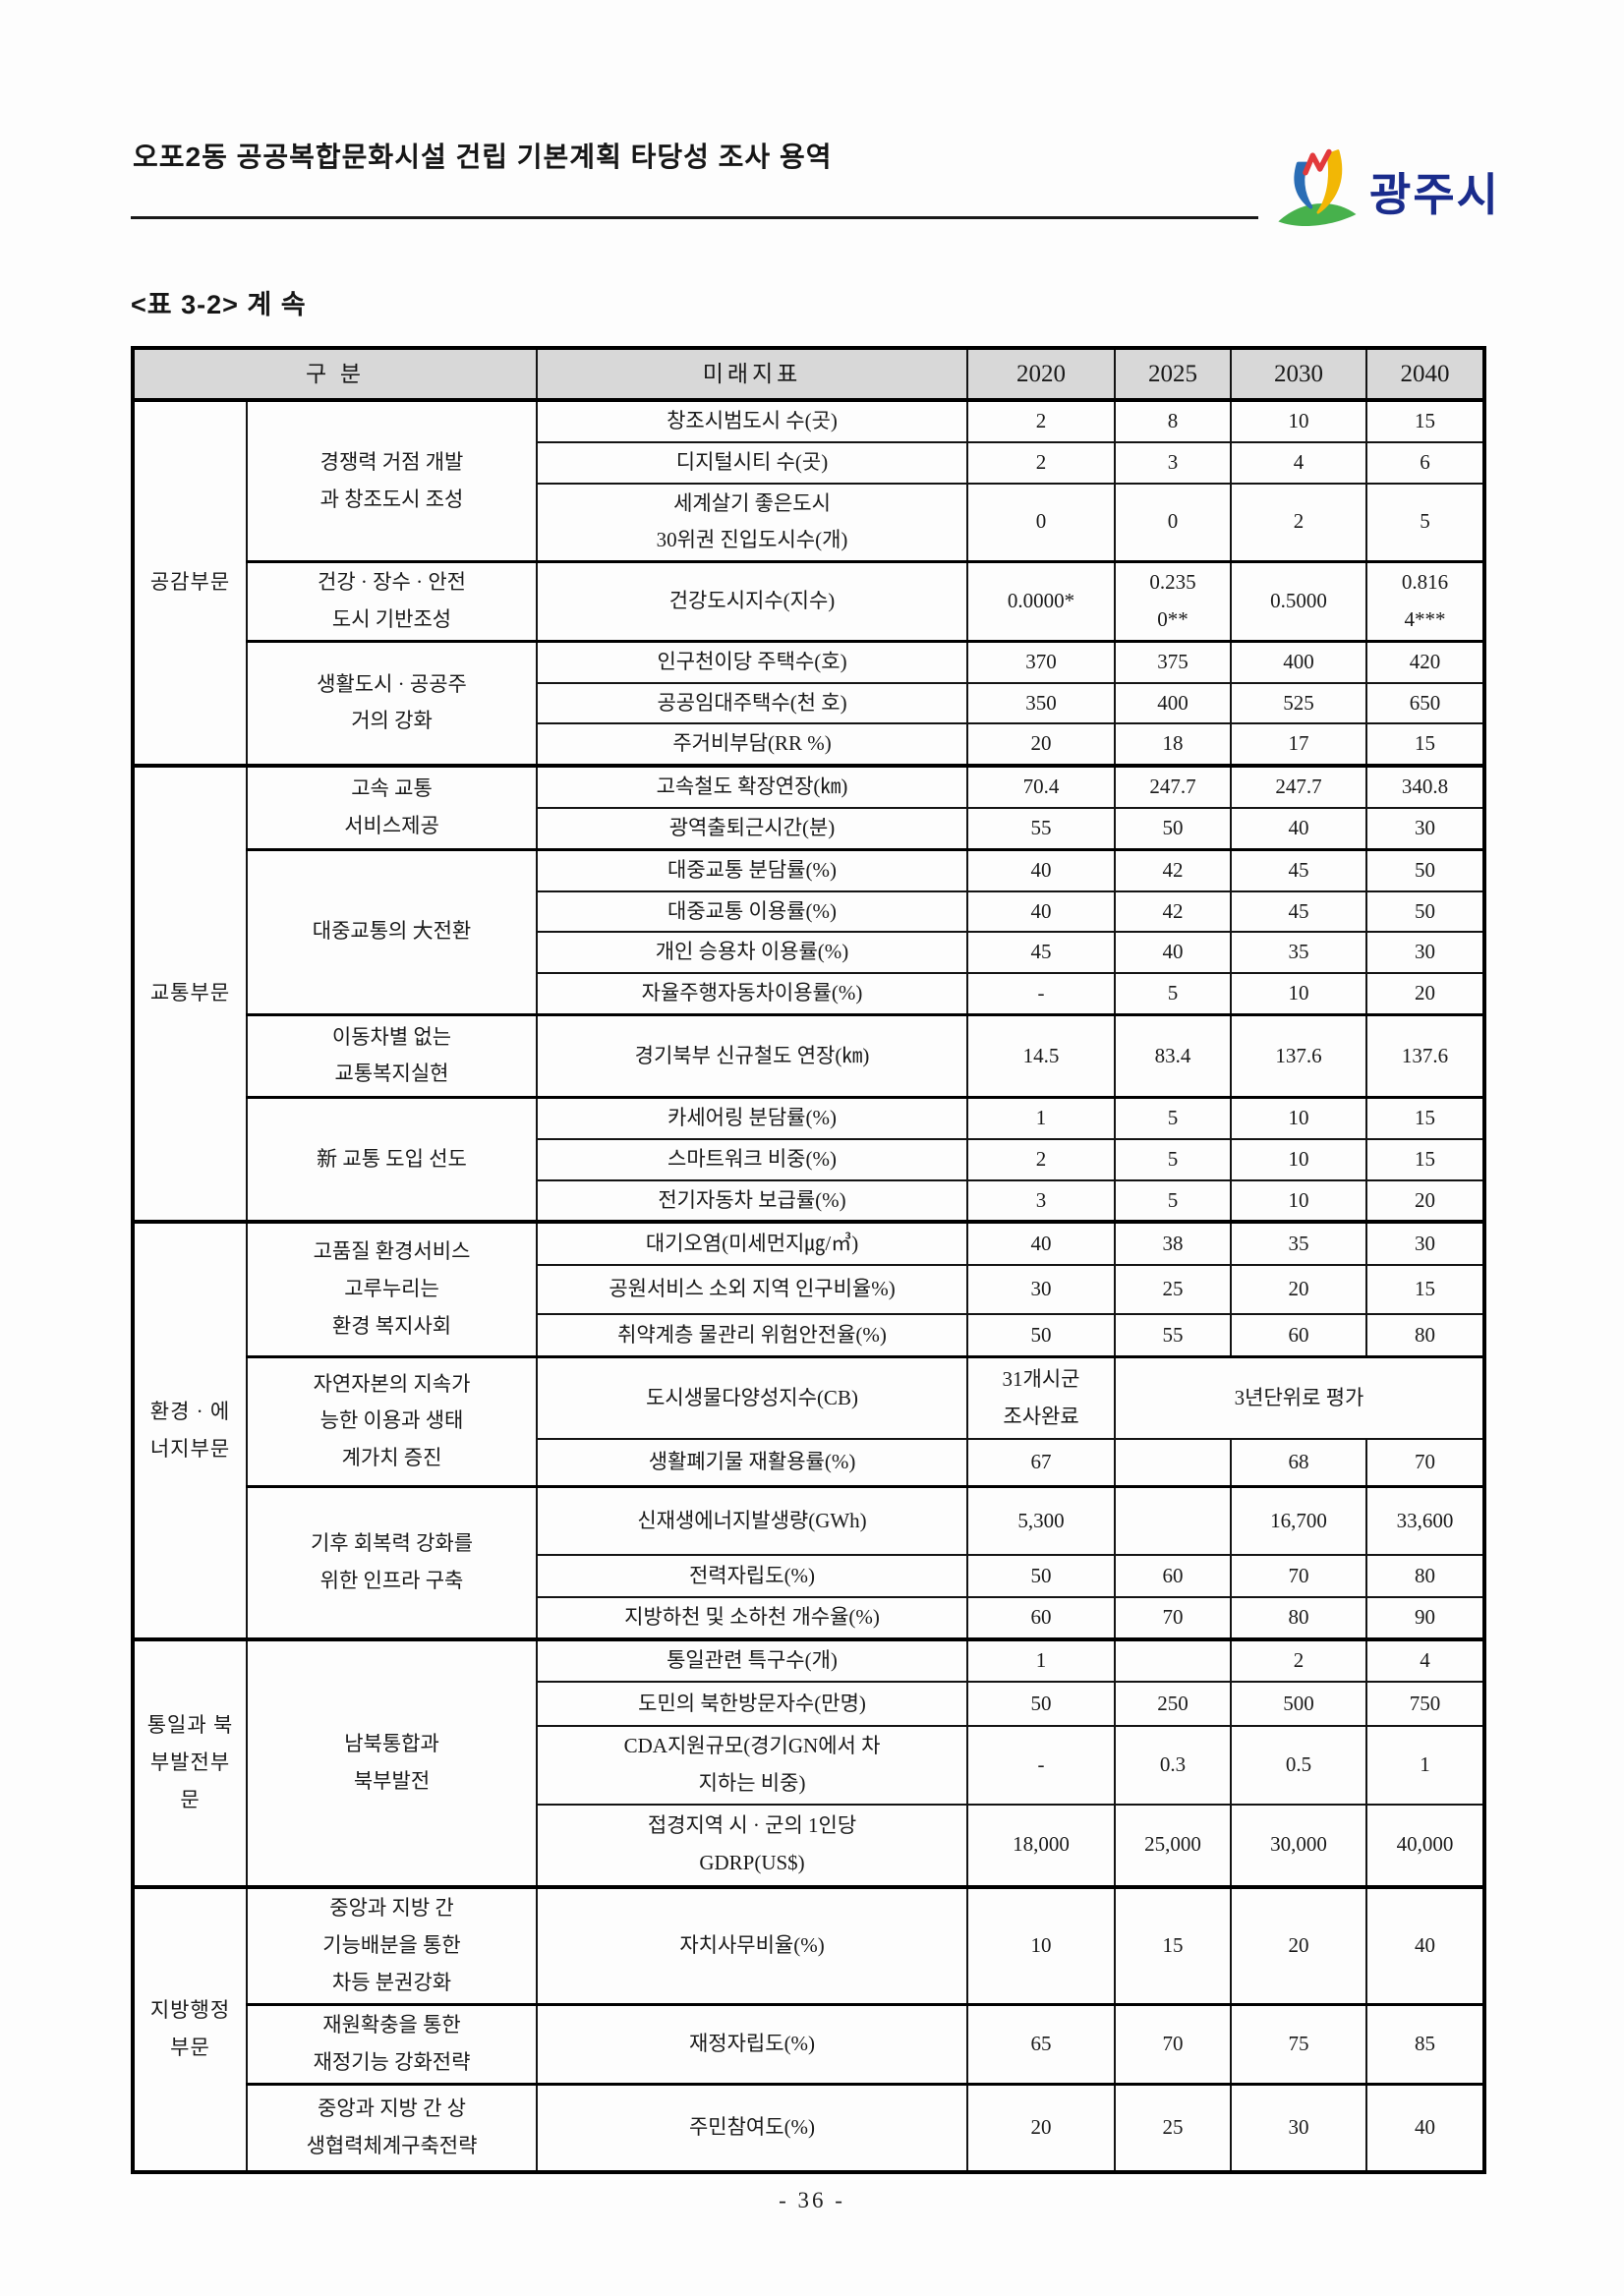  What do you see at coordinates (1299, 953) in the screenshot?
I see `value-cell: 35` at bounding box center [1299, 953].